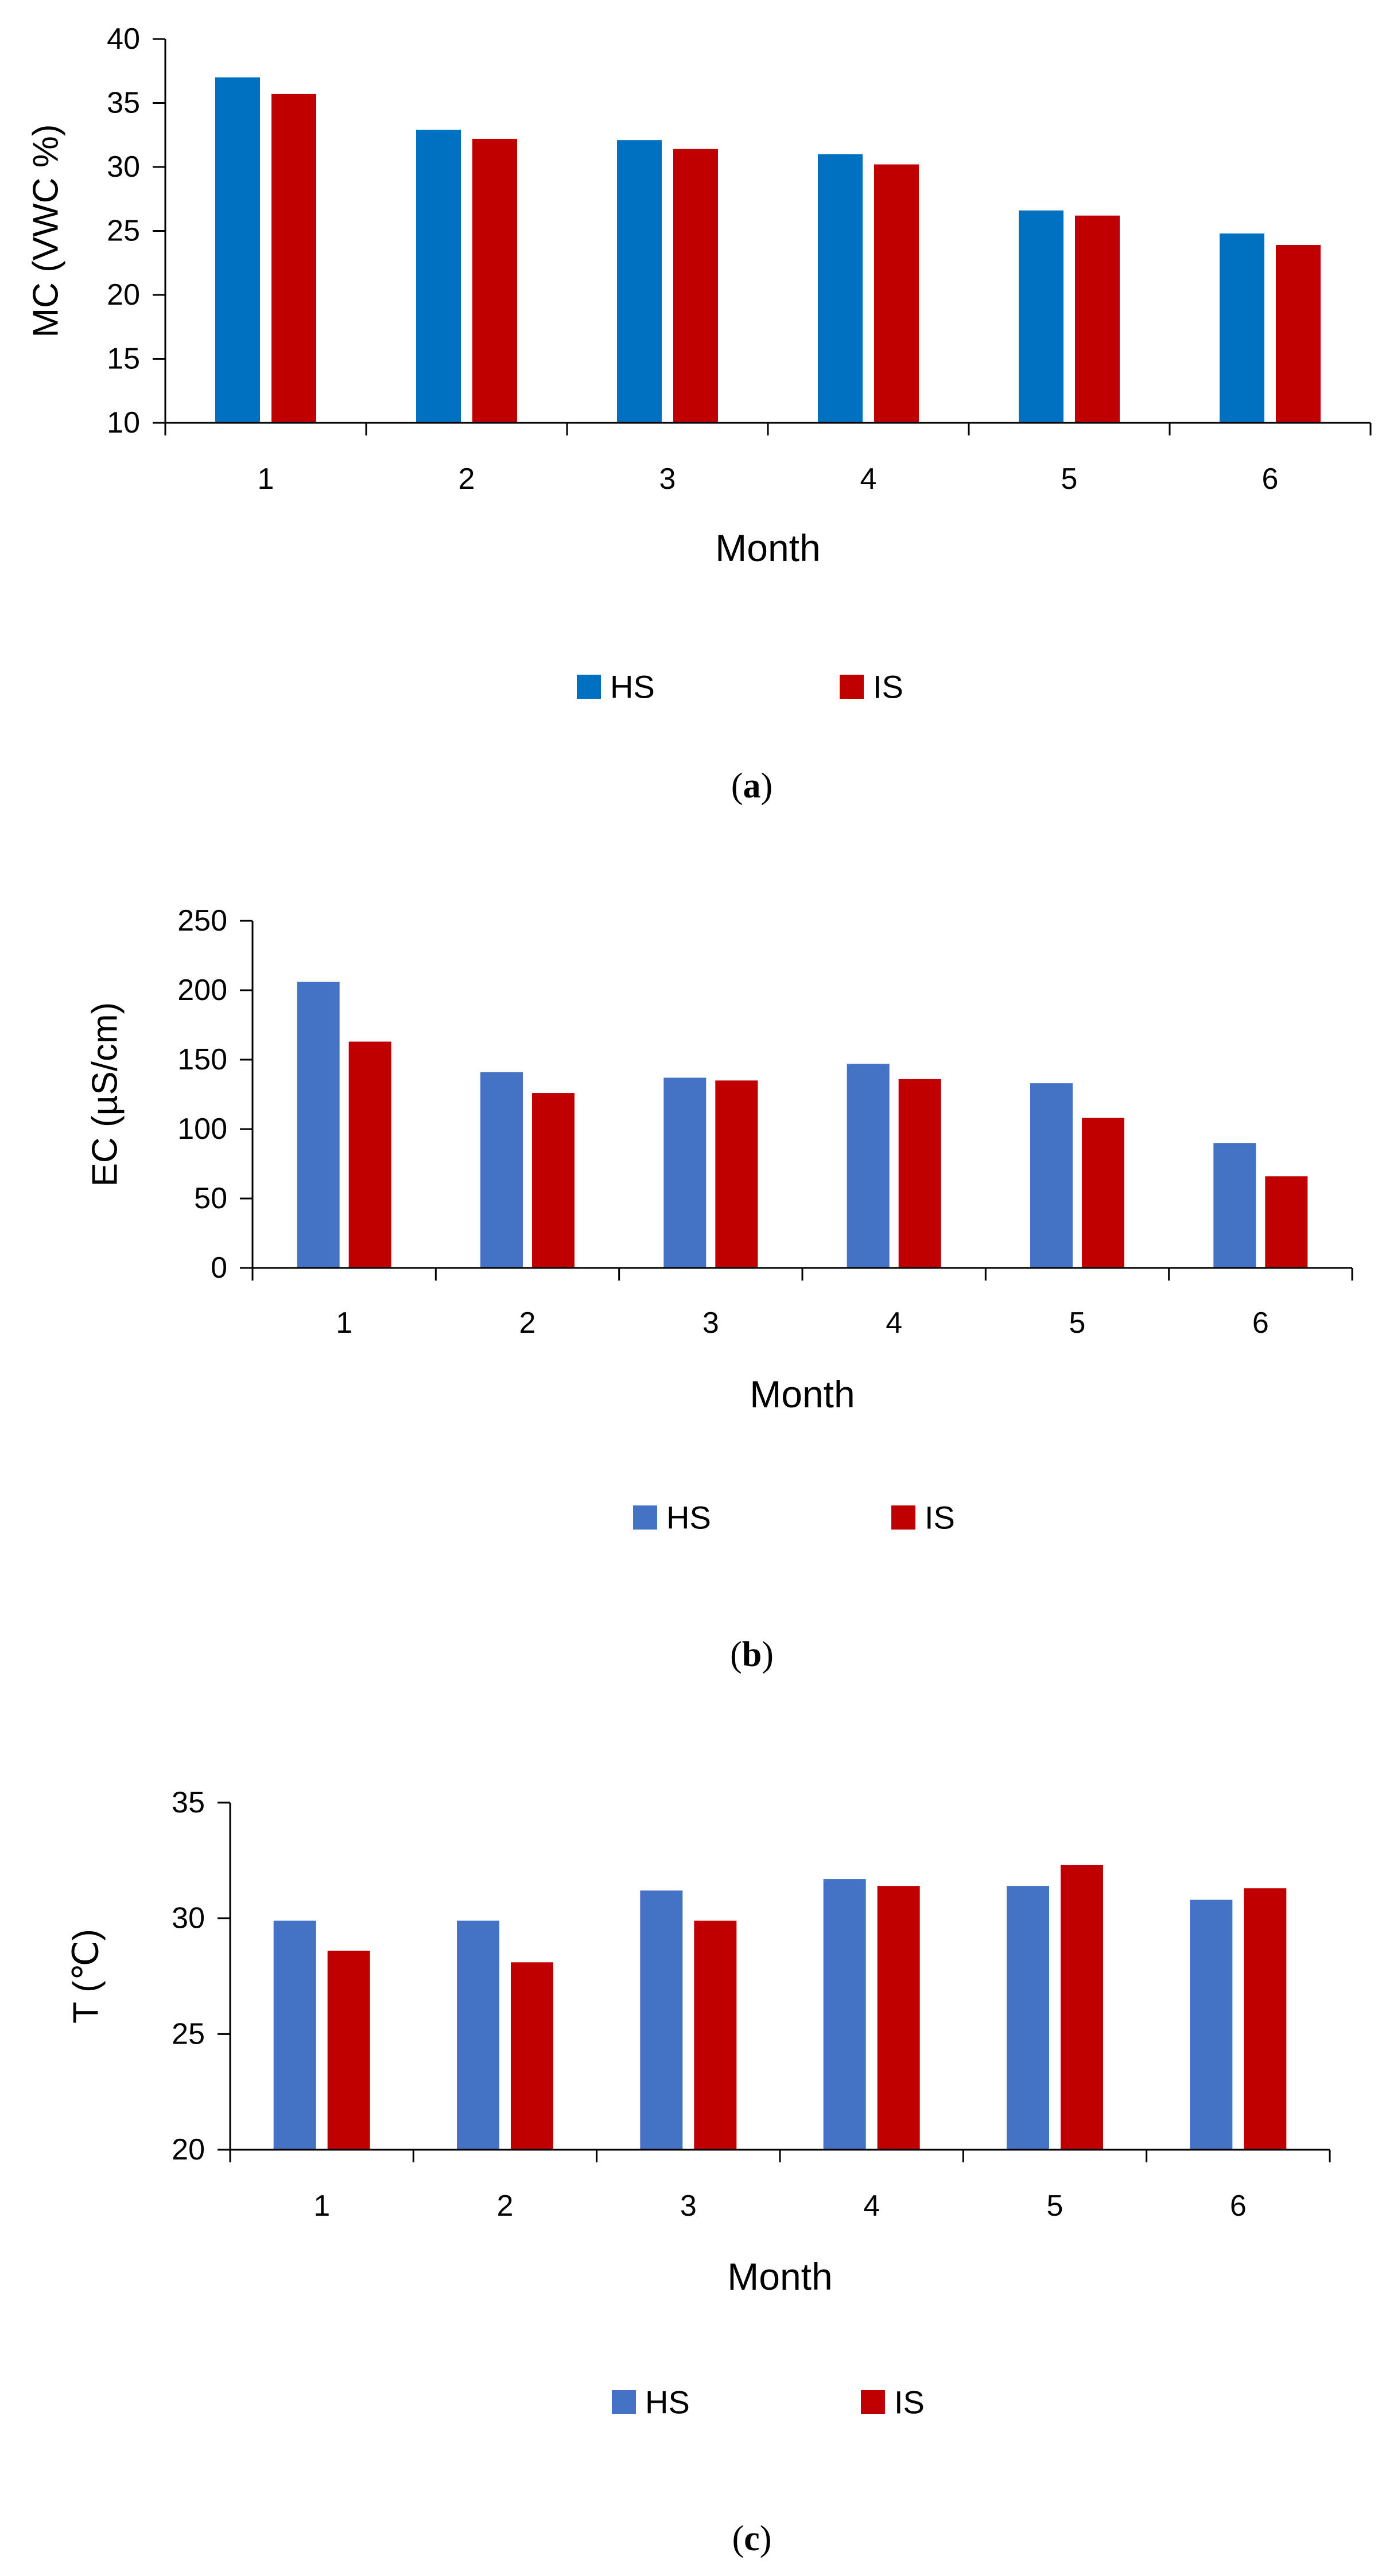 This screenshot has width=1378, height=2576. I want to click on panel-label-letter: b, so click(752, 1654).